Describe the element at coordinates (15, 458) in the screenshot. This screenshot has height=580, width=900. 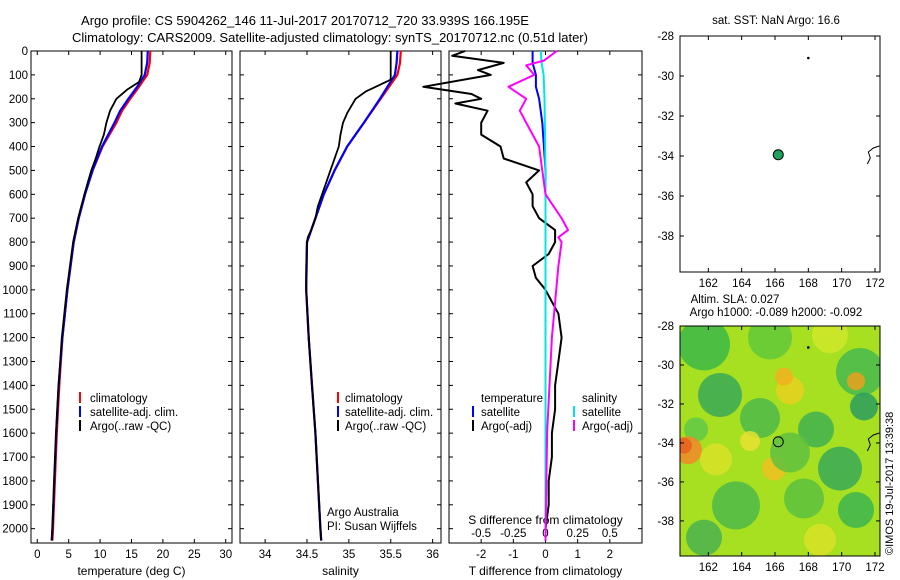
I see `y-tick-label: 1700` at that location.